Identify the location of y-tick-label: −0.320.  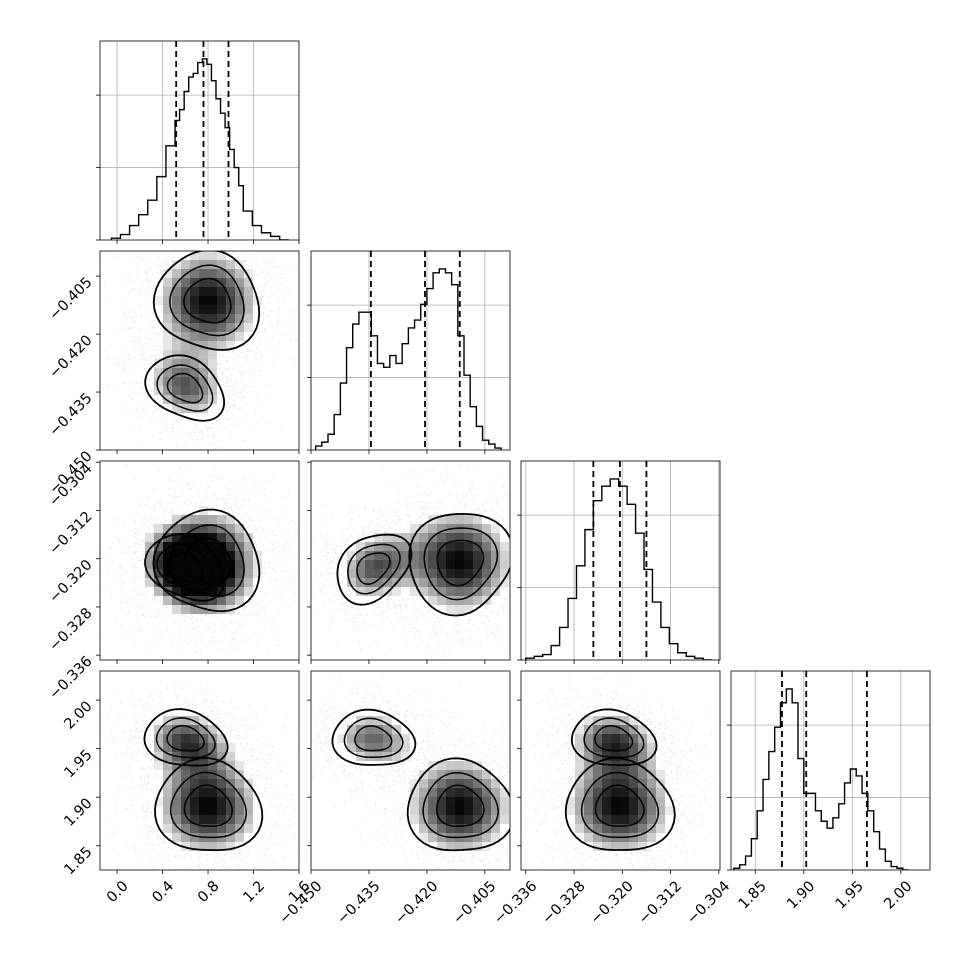
(70, 581).